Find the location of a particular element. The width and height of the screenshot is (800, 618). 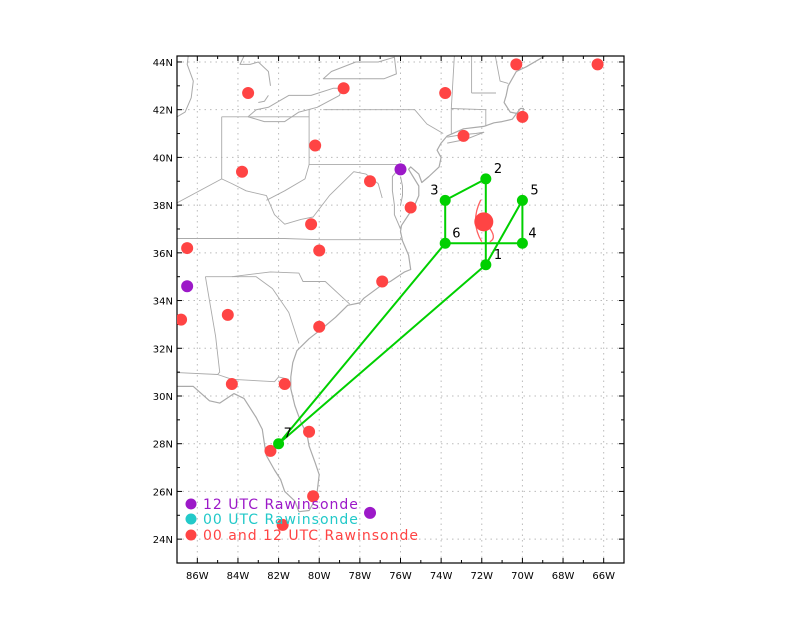

lake-michigan-shore is located at coordinates (185, 87).